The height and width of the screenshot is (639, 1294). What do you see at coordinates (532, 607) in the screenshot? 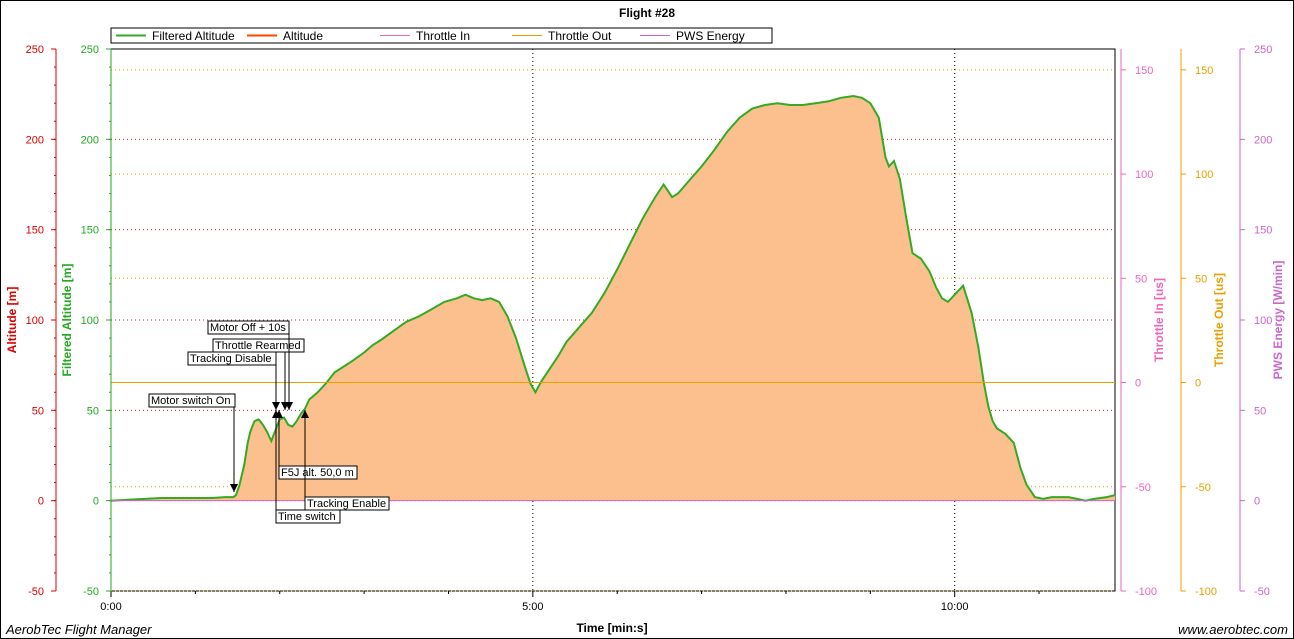
I see `x-tick-label: 5:00` at bounding box center [532, 607].